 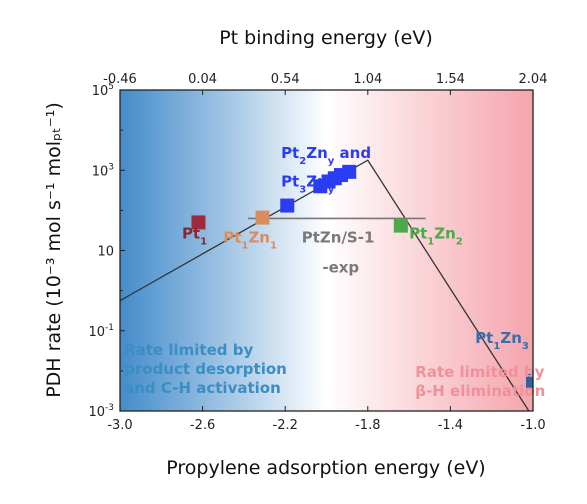 What do you see at coordinates (202, 425) in the screenshot?
I see `x-tick-label-1: -2.6` at bounding box center [202, 425].